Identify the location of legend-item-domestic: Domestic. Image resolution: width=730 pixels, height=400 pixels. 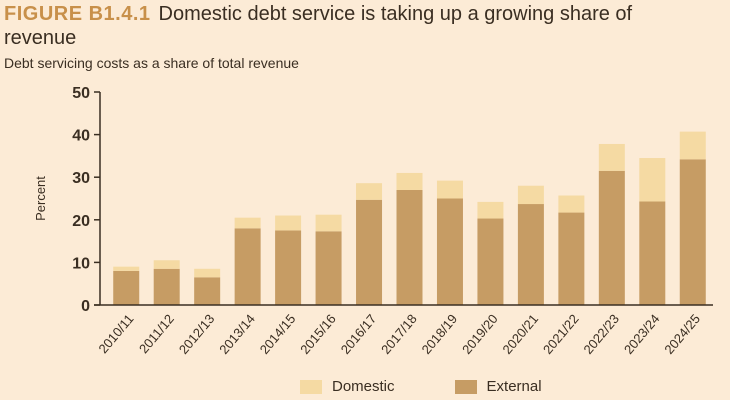
(347, 386).